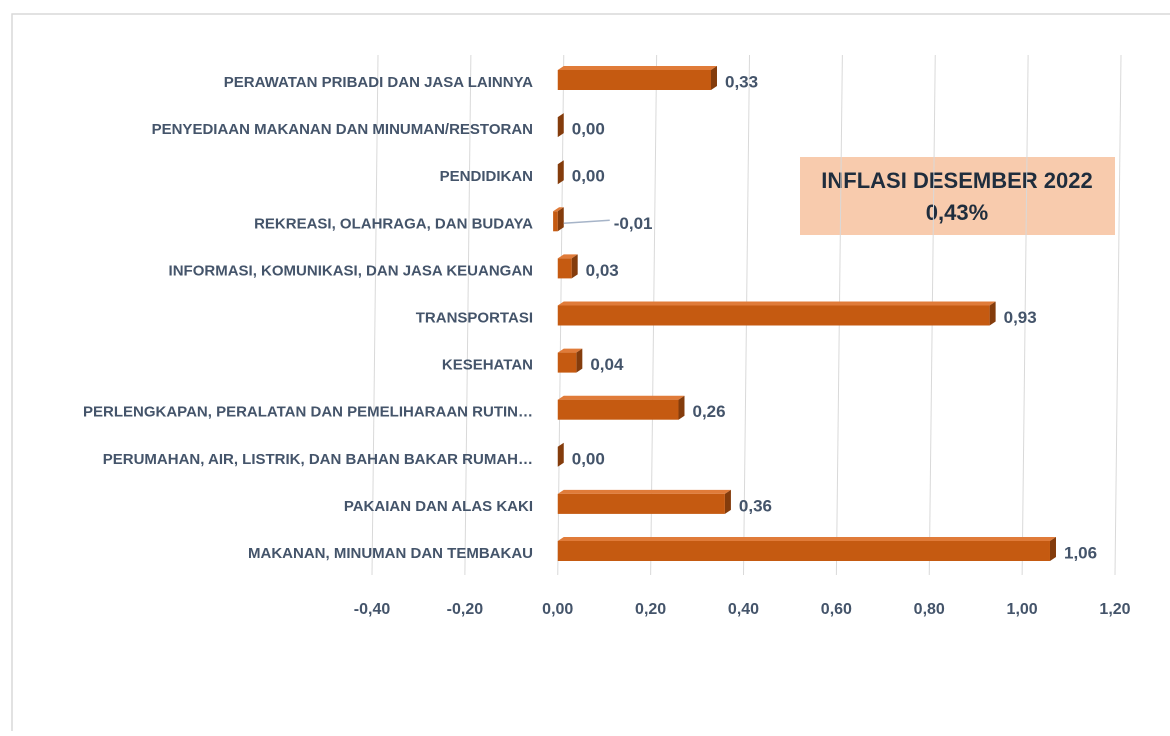  Describe the element at coordinates (957, 212) in the screenshot. I see `annotation-value: 0,43%` at that location.